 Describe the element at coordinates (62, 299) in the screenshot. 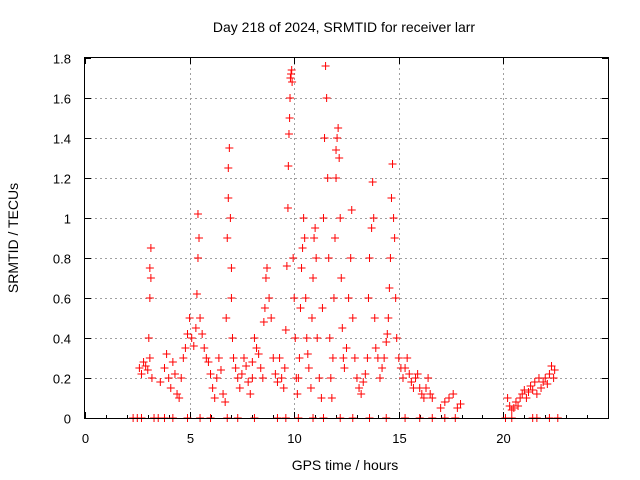

I see `y-tick-label: 0.6` at that location.